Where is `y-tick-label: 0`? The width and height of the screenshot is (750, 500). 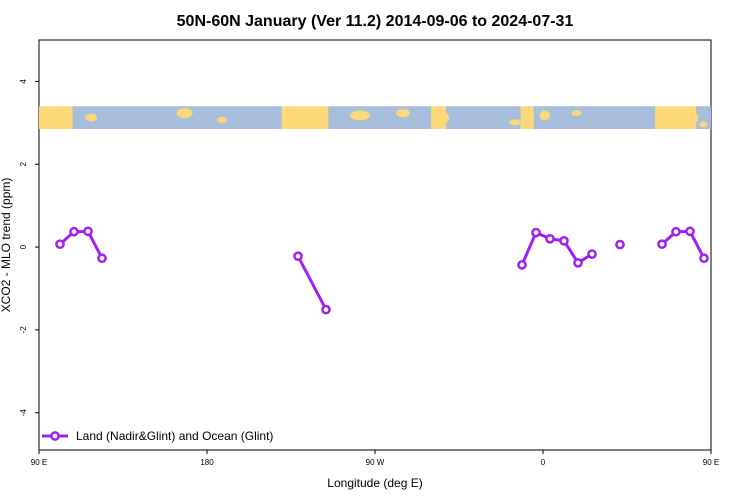 y-tick-label: 0 is located at coordinates (23, 246).